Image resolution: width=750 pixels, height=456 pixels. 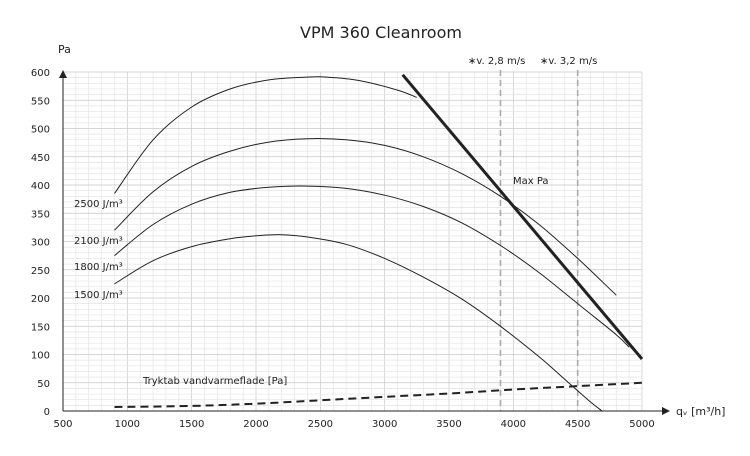 I want to click on x-axis-label: qᵥ [m³/h], so click(x=700, y=411).